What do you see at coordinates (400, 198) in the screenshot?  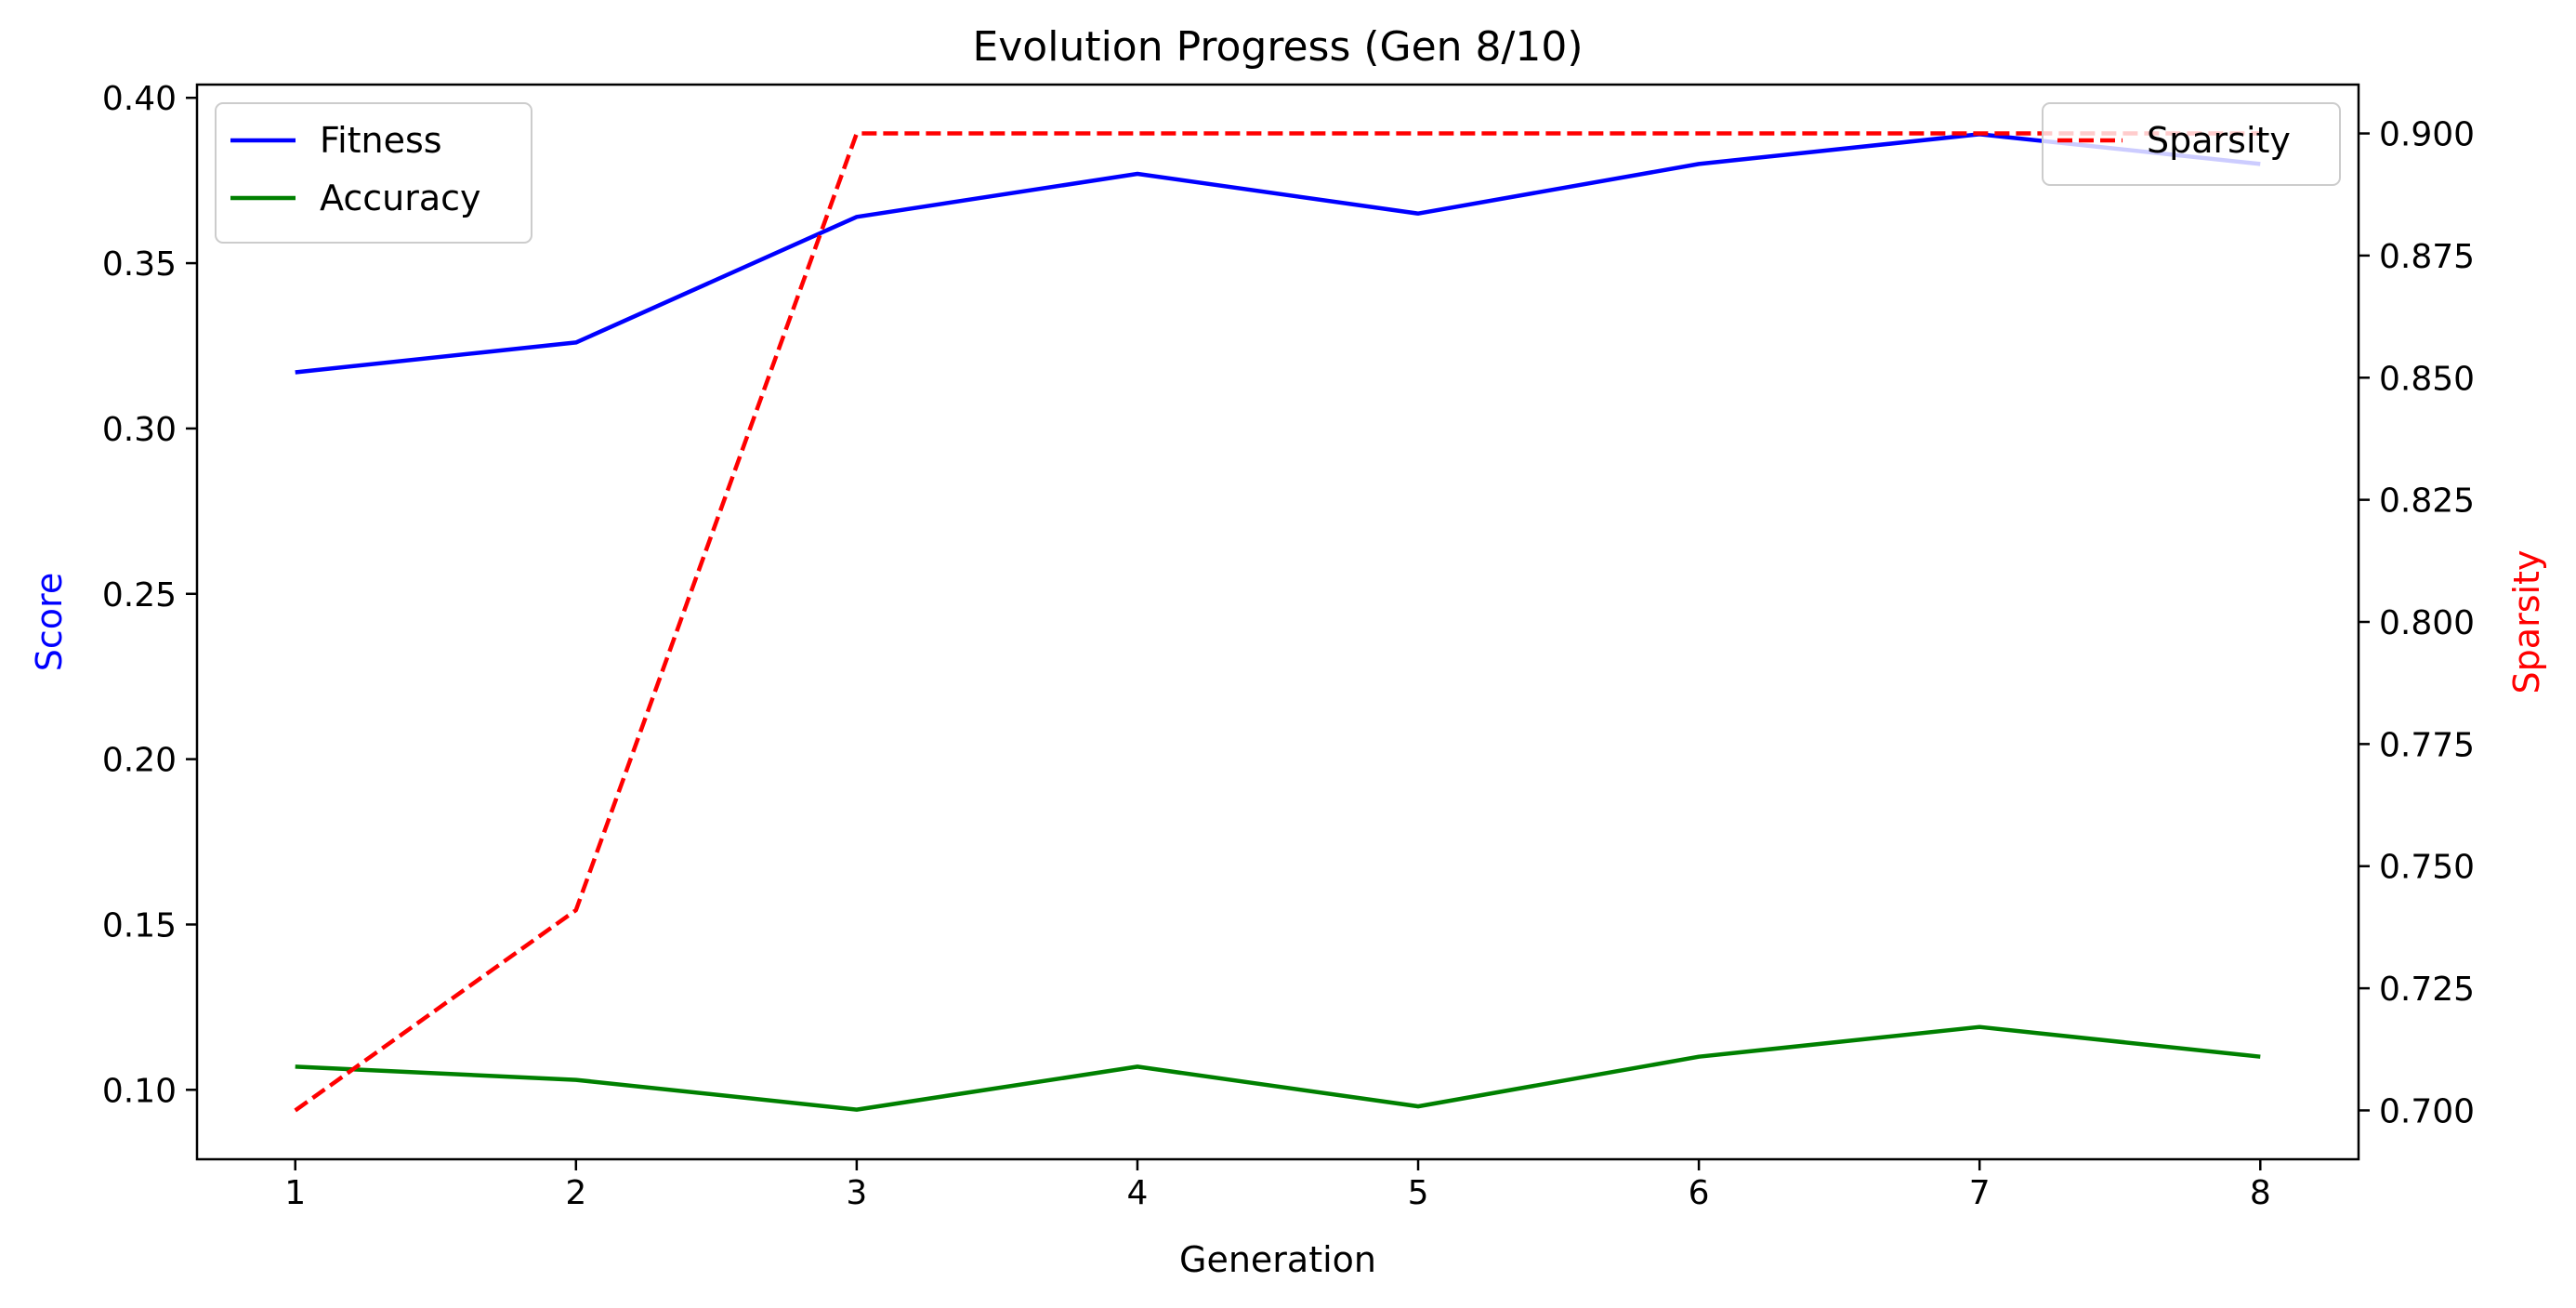 I see `legend-label-accuracy: Accuracy` at bounding box center [400, 198].